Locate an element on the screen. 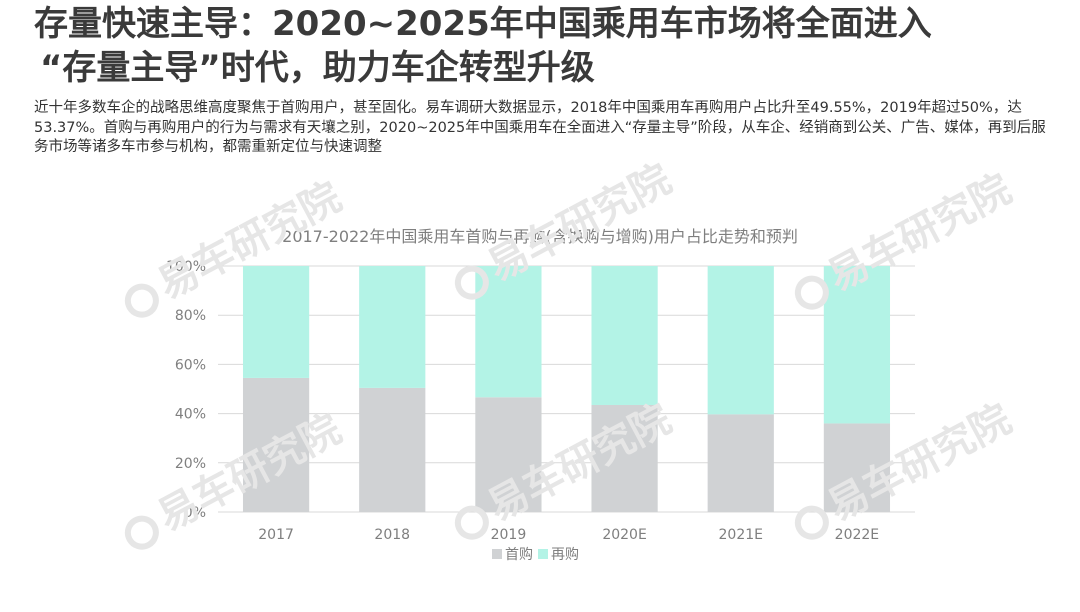  bar-first-purchase-2018 is located at coordinates (392, 449).